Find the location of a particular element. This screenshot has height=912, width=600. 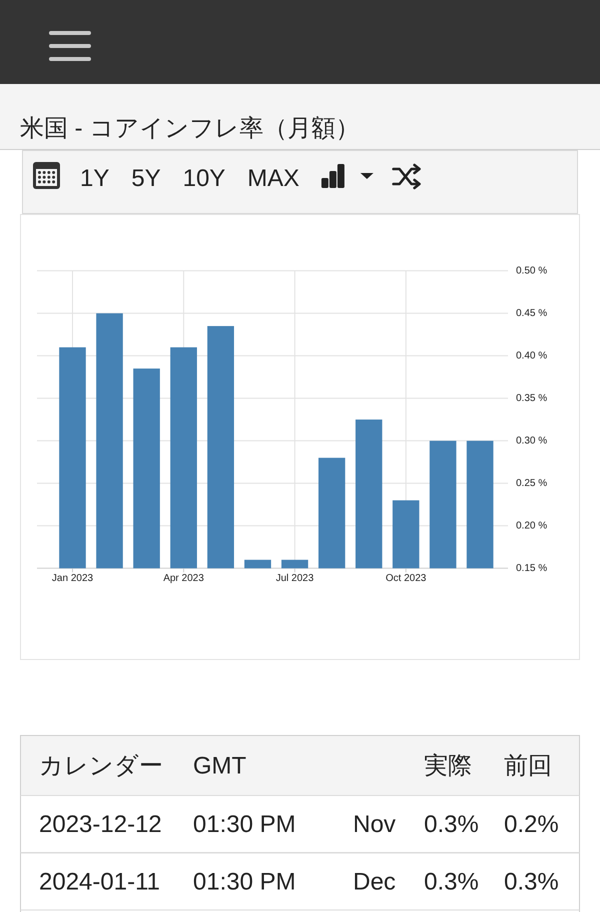

chart-title: 米国 - コアインフレ率（月額） is located at coordinates (190, 128).